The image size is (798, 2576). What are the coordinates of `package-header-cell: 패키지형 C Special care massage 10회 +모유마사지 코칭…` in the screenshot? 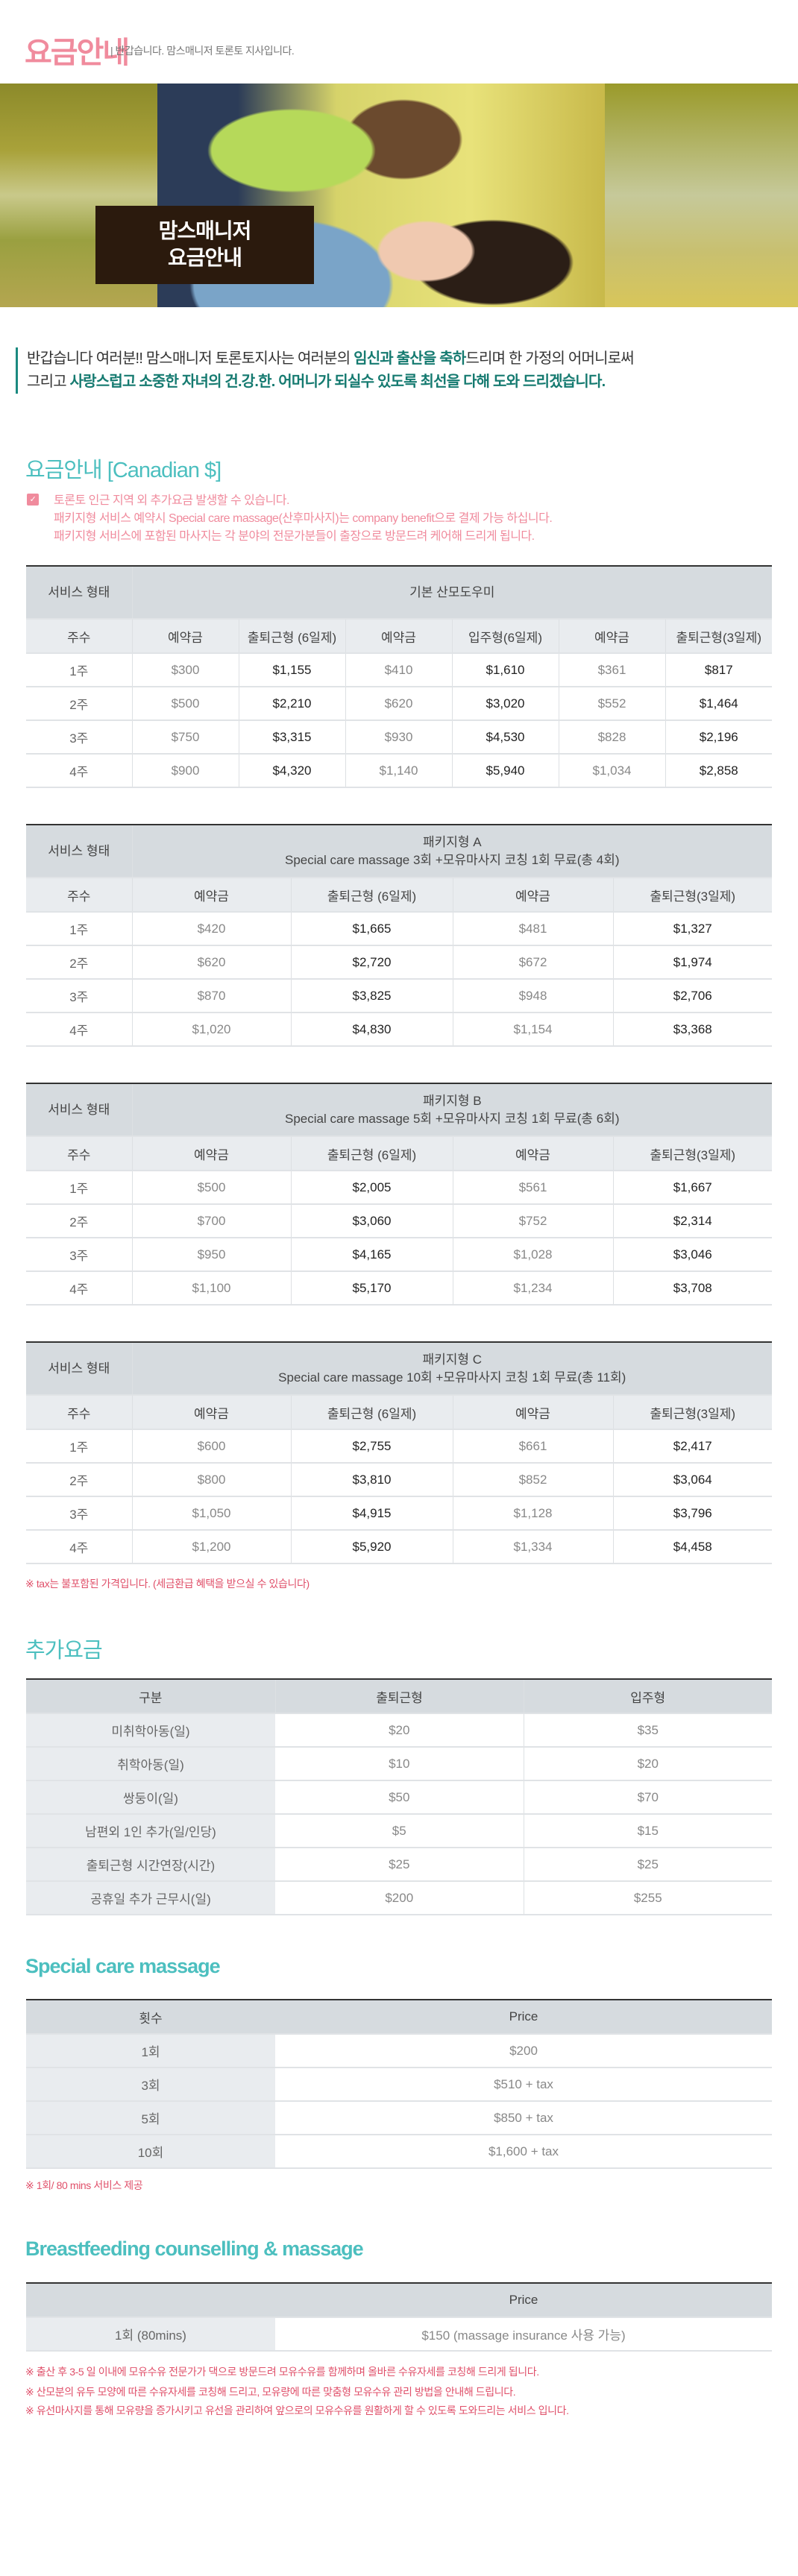 It's located at (451, 1369).